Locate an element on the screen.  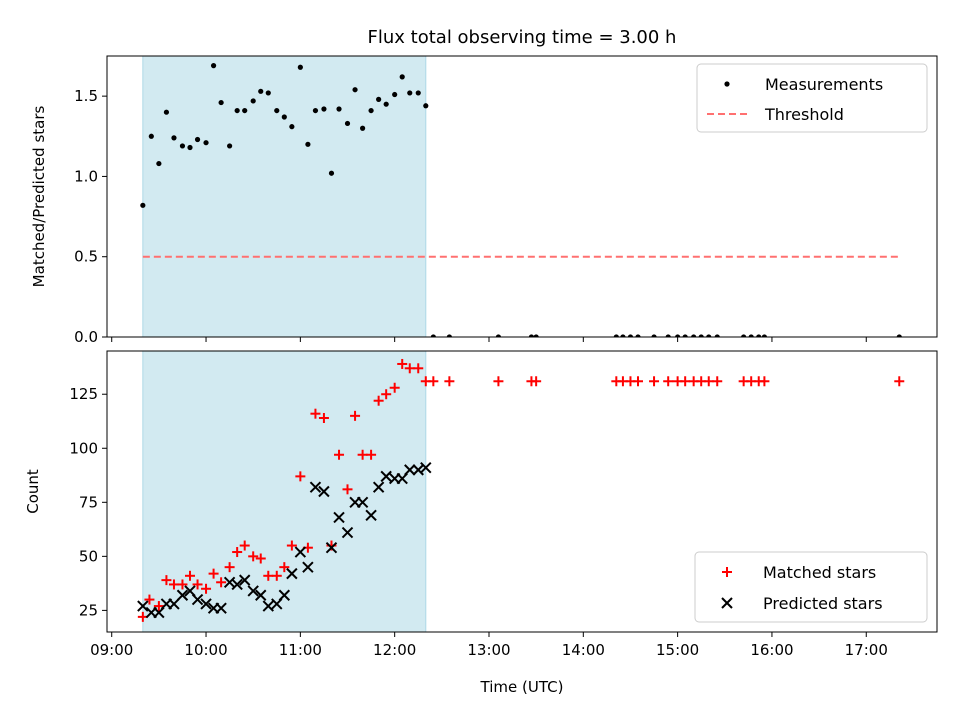
x-tick-label: 11:00 is located at coordinates (300, 650).